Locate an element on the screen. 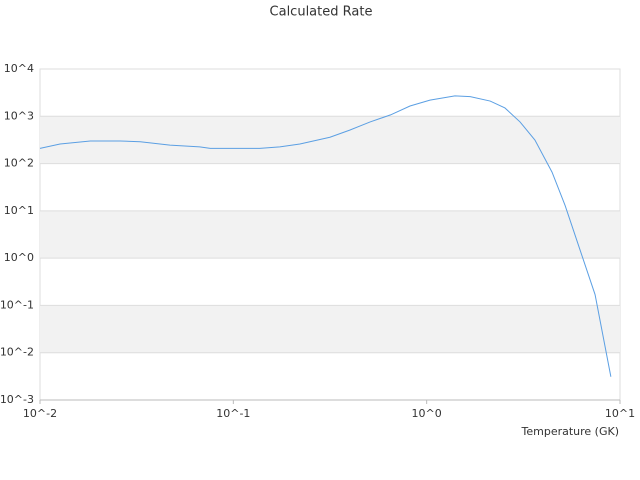  y-tick-label: 10^1 is located at coordinates (19, 210).